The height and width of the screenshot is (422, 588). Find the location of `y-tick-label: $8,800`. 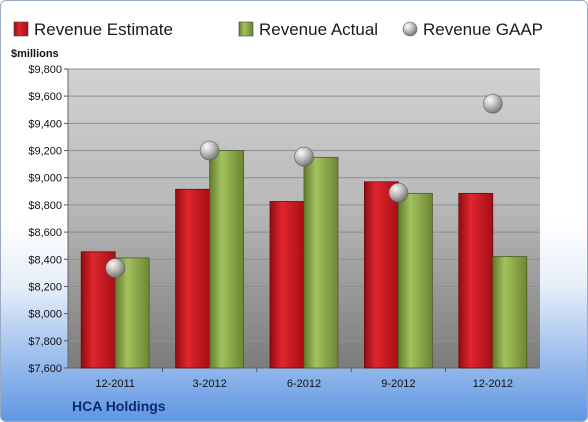

y-tick-label: $8,800 is located at coordinates (45, 206).